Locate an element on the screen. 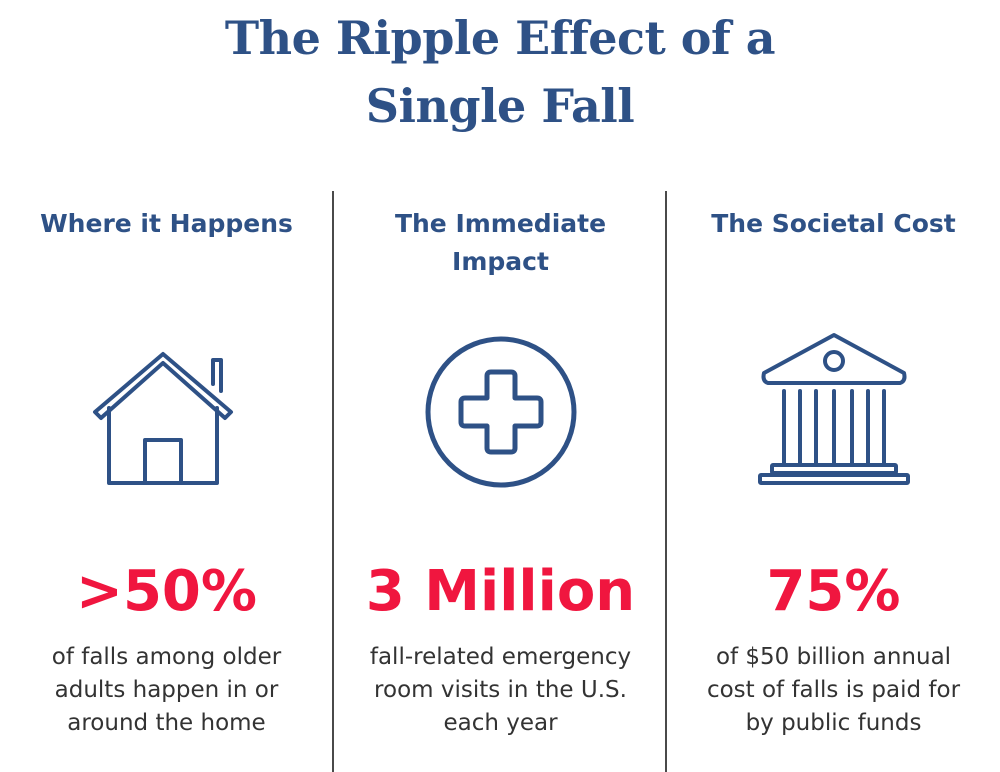  column-heading-line: The Societal Cost is located at coordinates (833, 223).